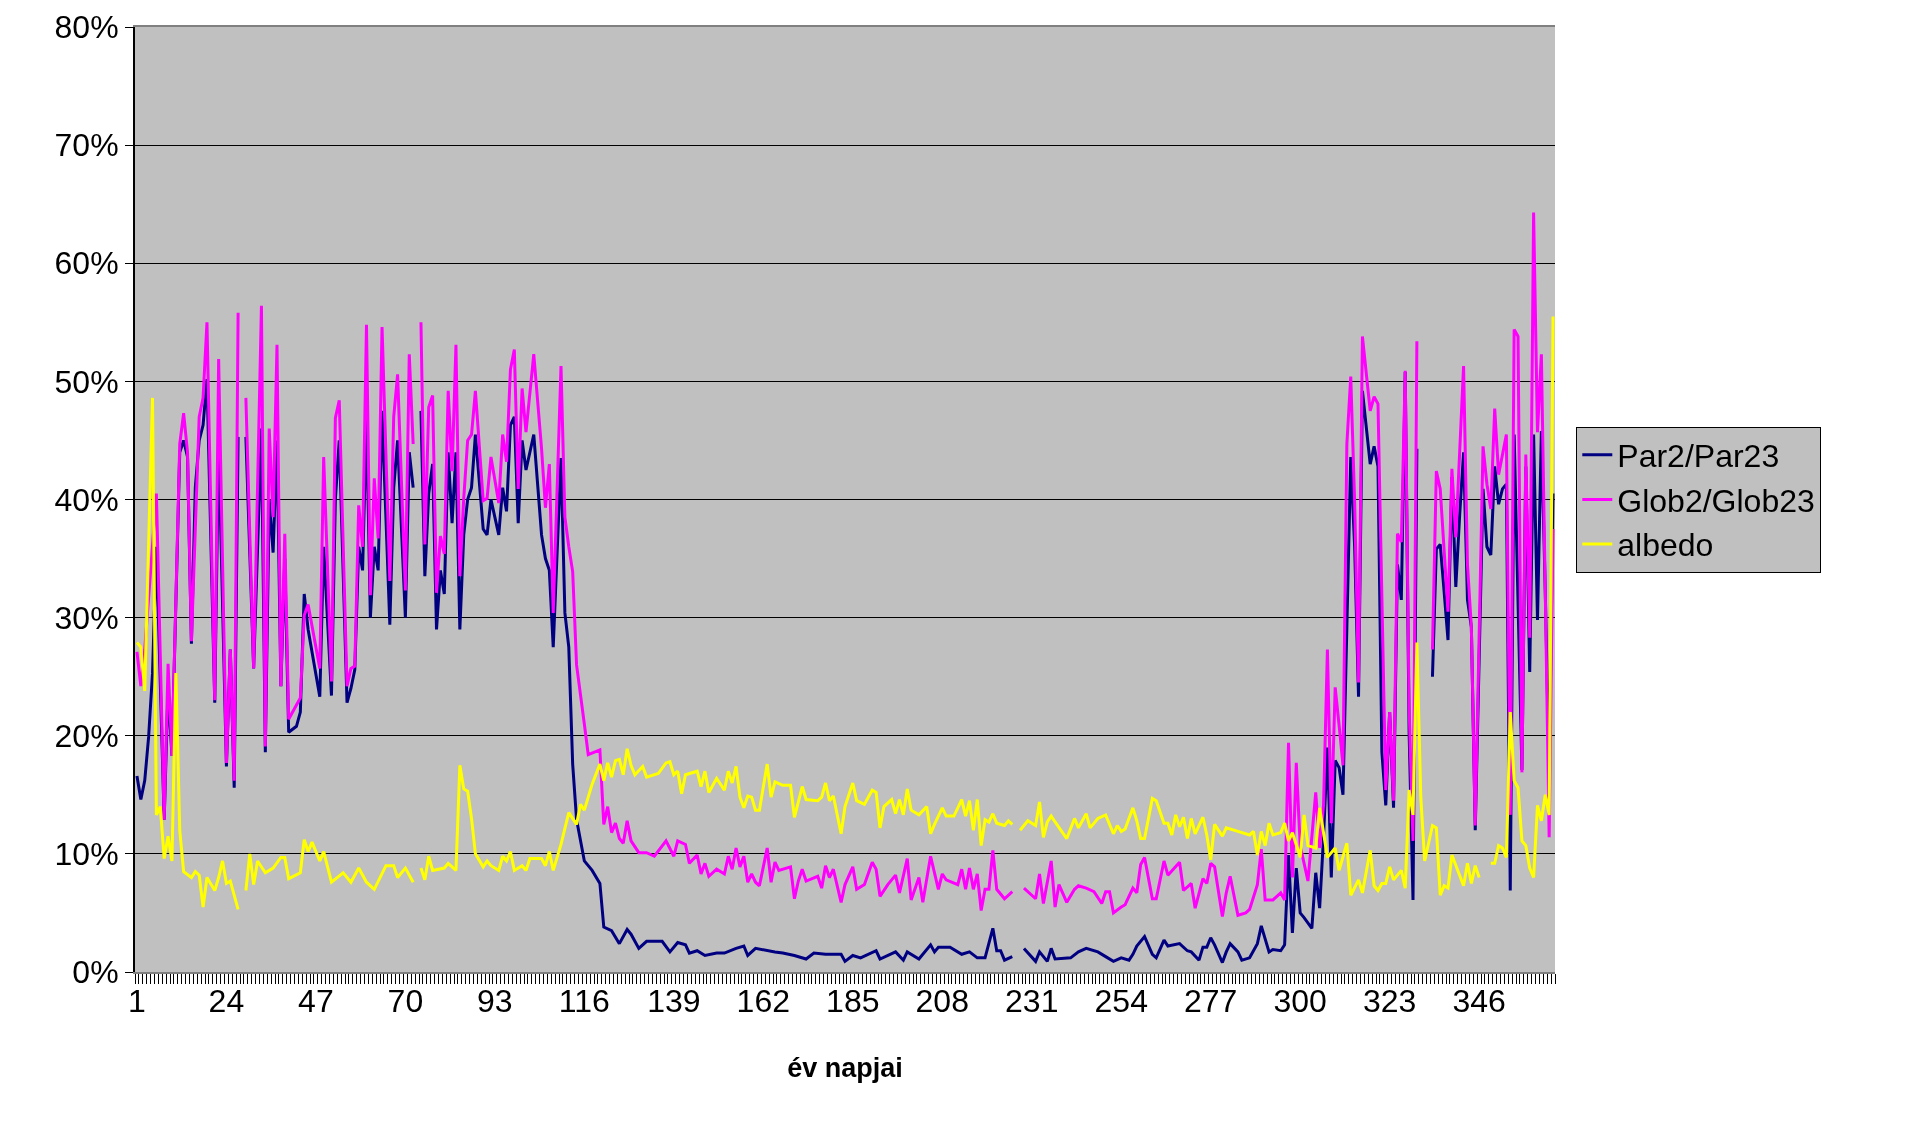  Describe the element at coordinates (86, 145) in the screenshot. I see `y-tick-label: 70%` at that location.